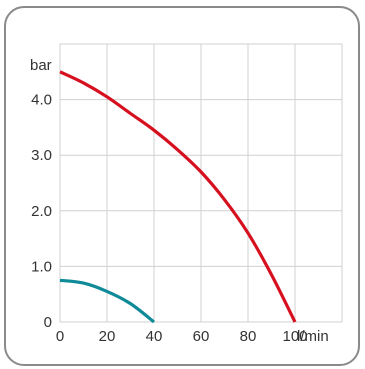  Describe the element at coordinates (41, 266) in the screenshot. I see `y-tick-label: 1.0` at that location.